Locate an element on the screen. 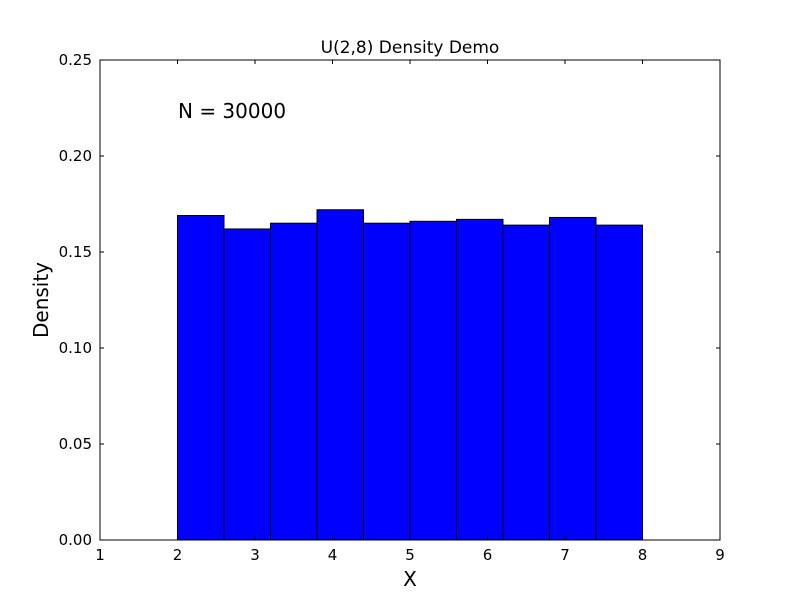 This screenshot has width=800, height=600. x-tick-label: 9 is located at coordinates (720, 555).